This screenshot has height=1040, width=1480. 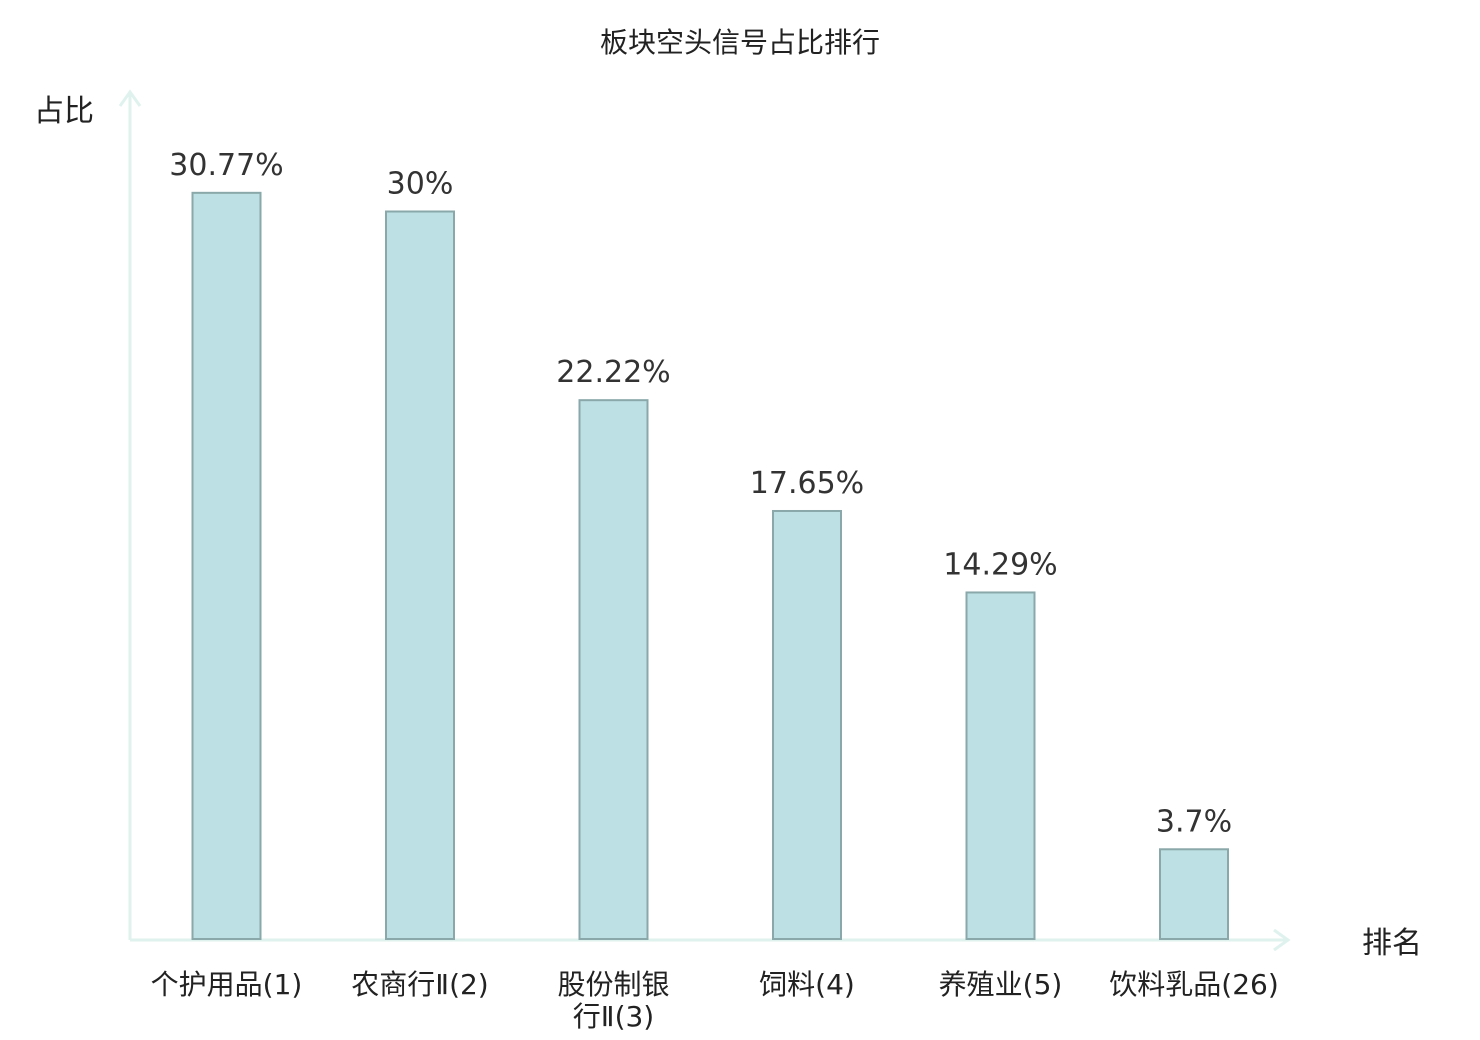 I want to click on category-label: 养殖业(5), so click(x=1001, y=984).